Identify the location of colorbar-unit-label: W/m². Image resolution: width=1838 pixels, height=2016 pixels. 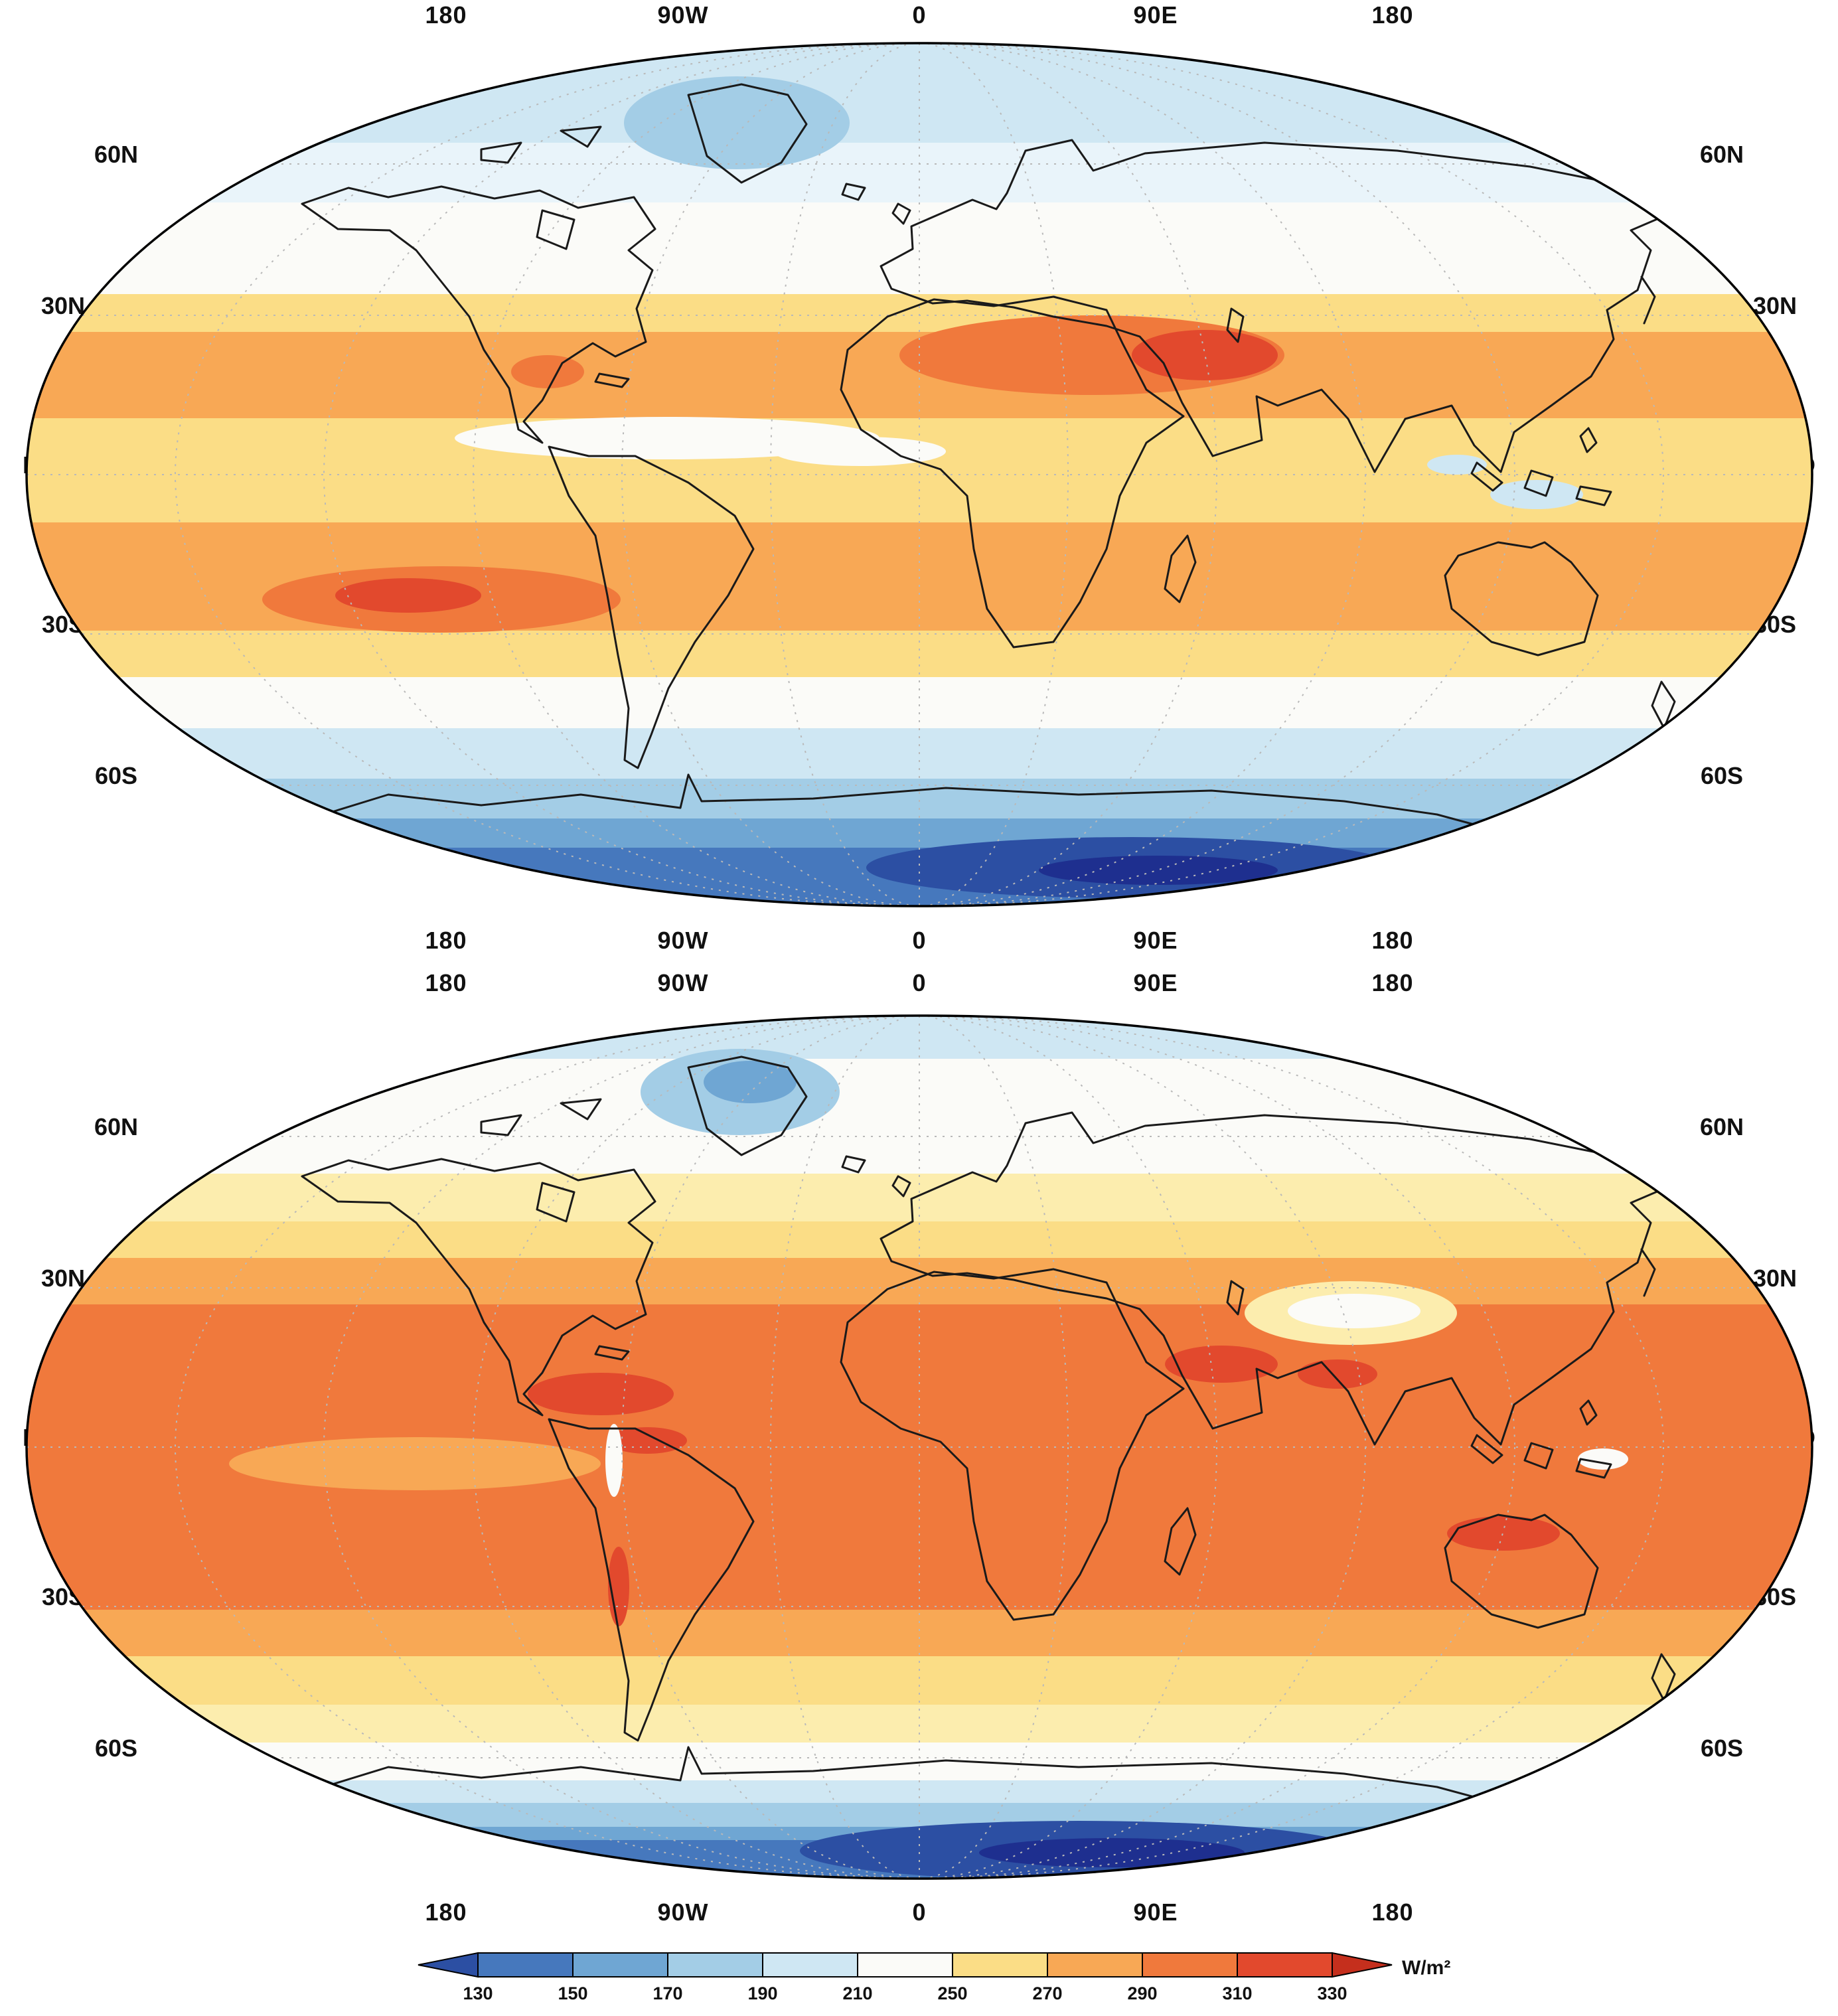
(1426, 1968).